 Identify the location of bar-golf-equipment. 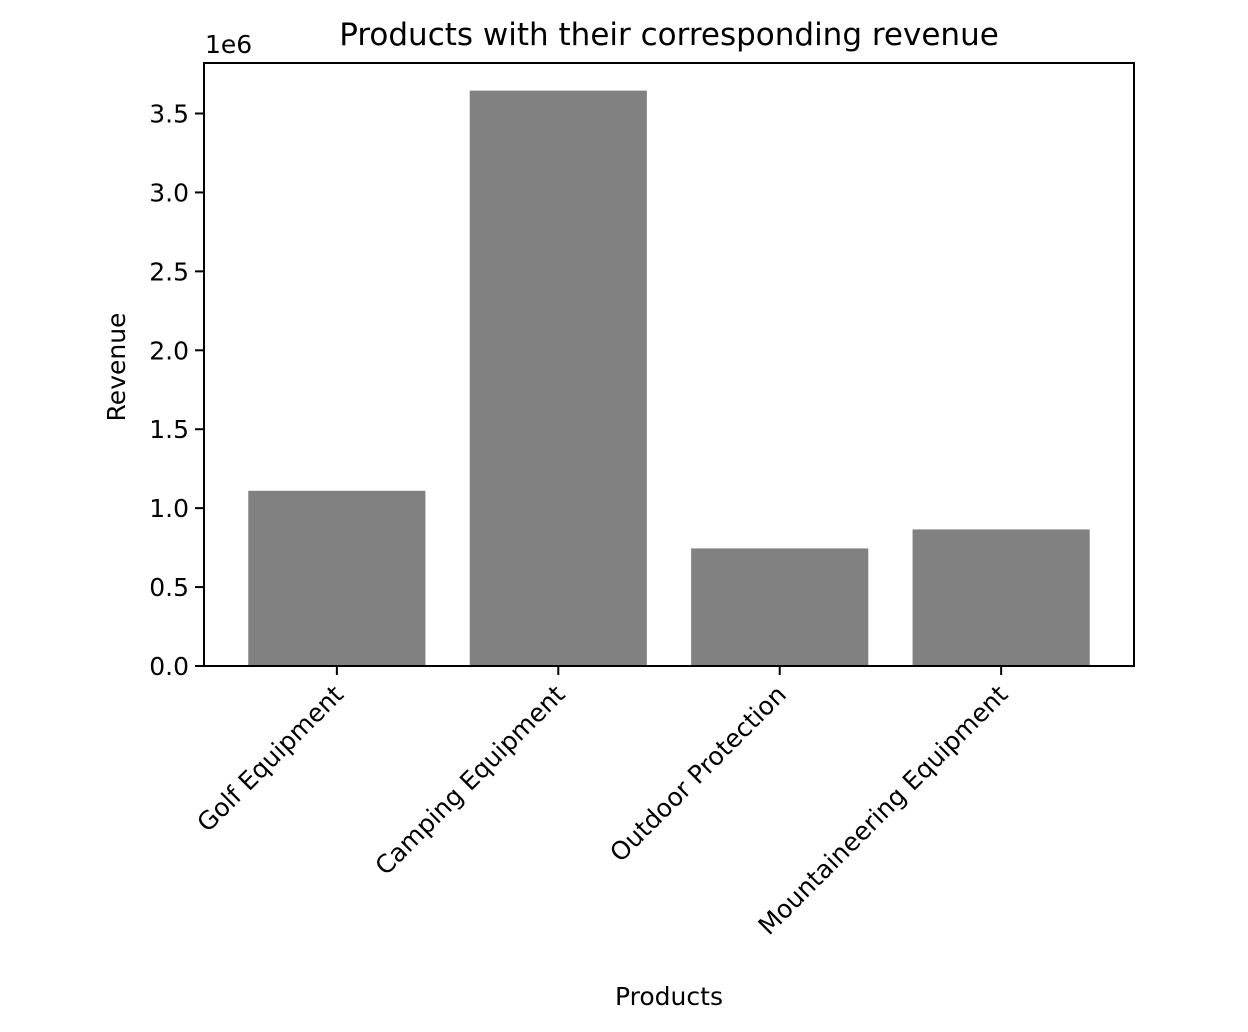
(337, 578).